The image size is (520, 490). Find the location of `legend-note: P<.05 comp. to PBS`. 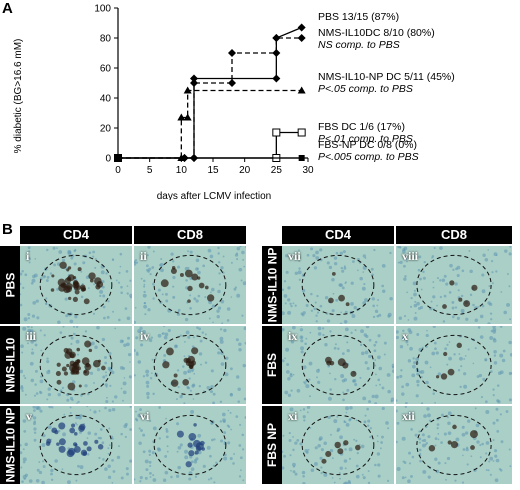

legend-note: P<.05 comp. to PBS is located at coordinates (365, 89).